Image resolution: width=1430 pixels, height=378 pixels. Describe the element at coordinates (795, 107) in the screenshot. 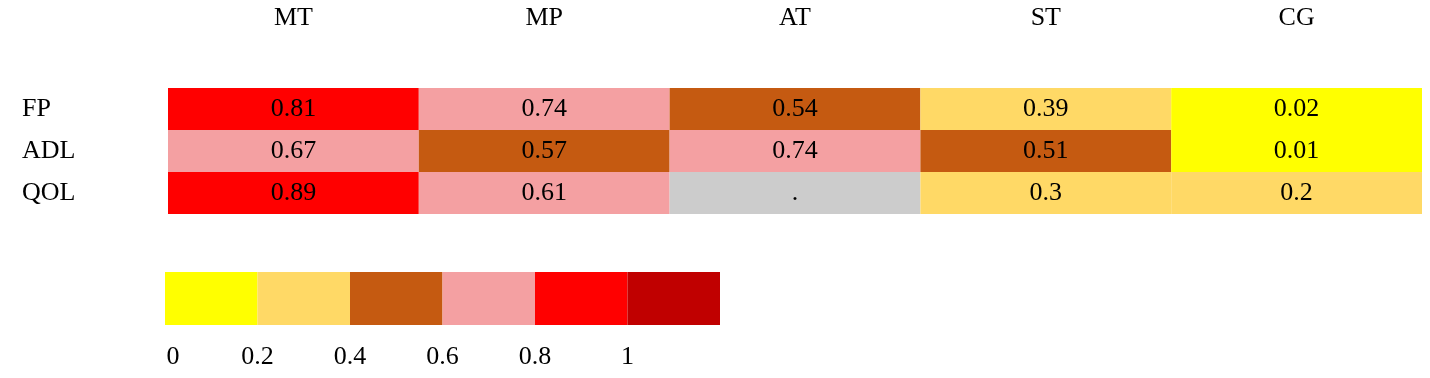

I see `data-label: 0.54` at that location.